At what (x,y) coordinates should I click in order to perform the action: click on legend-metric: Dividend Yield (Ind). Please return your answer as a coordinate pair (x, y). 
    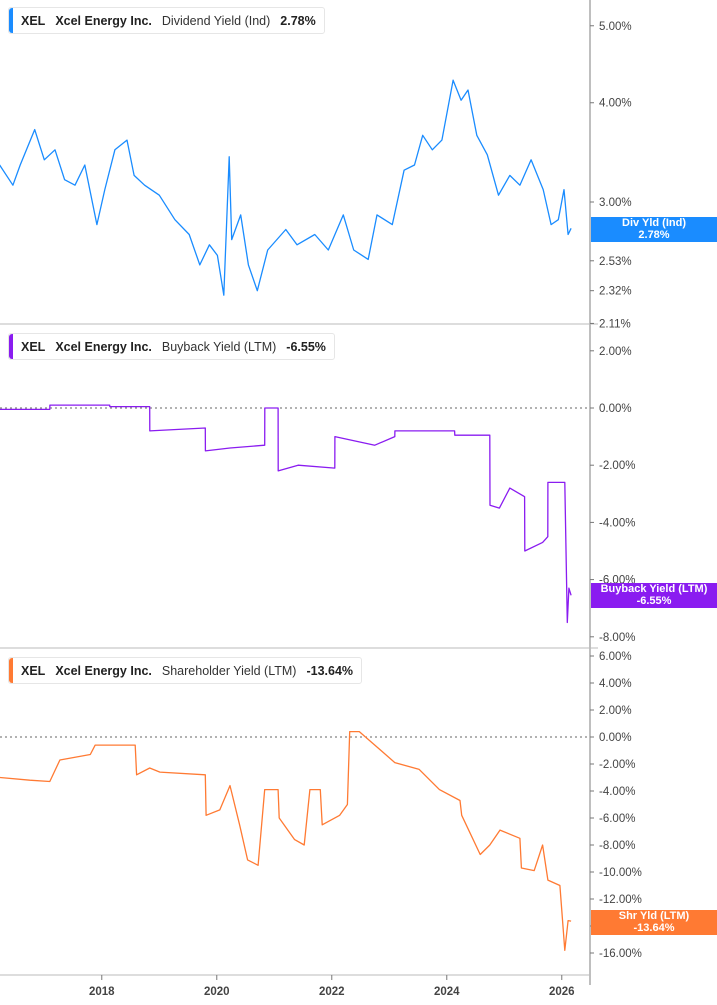
    Looking at the image, I should click on (216, 20).